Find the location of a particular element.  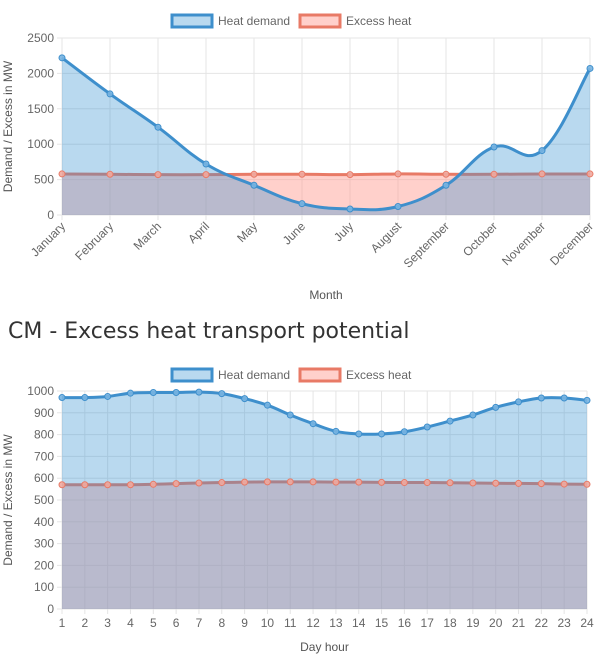

hourly-x-tick-label: 3 is located at coordinates (107, 623).